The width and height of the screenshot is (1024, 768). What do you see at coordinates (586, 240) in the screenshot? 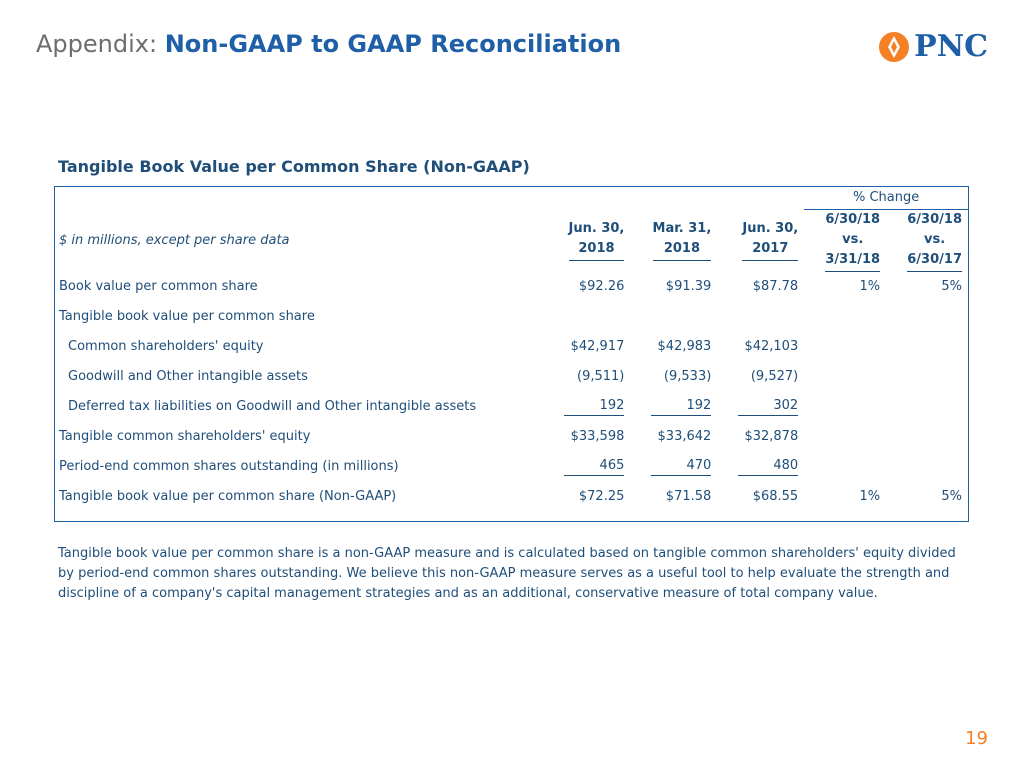
I see `col-header-jun-2018: Jun. 30, 2018` at bounding box center [586, 240].